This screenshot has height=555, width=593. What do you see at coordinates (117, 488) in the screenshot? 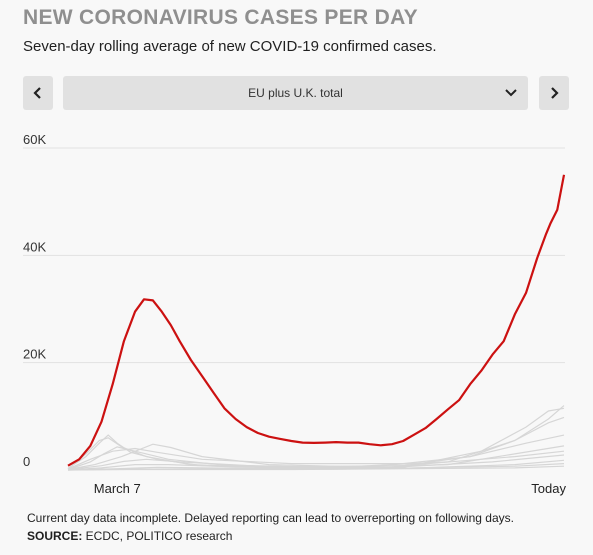
I see `x-tick-label: March 7` at bounding box center [117, 488].